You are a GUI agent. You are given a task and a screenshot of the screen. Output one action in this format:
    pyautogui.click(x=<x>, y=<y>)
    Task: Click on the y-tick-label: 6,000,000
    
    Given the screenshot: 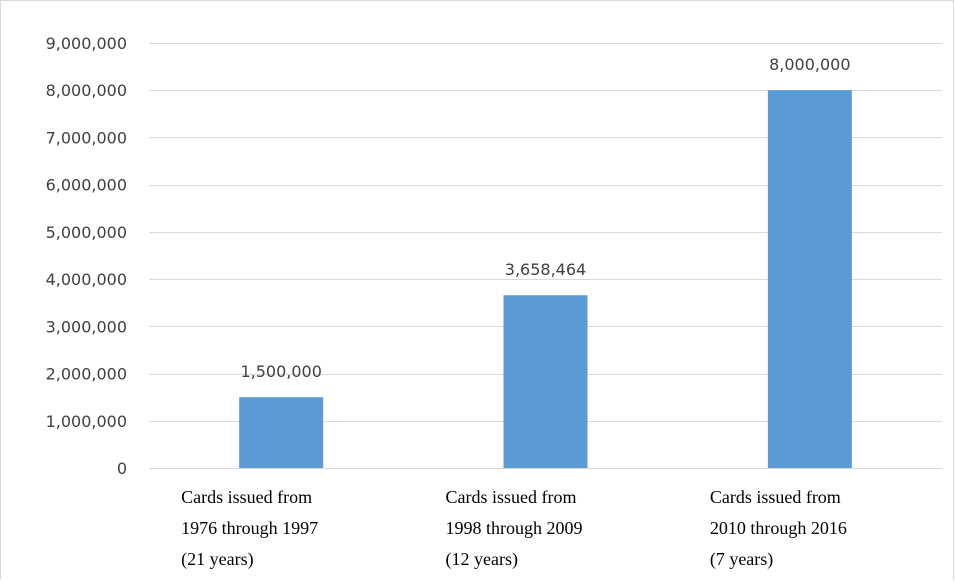 What is the action you would take?
    pyautogui.click(x=86, y=185)
    